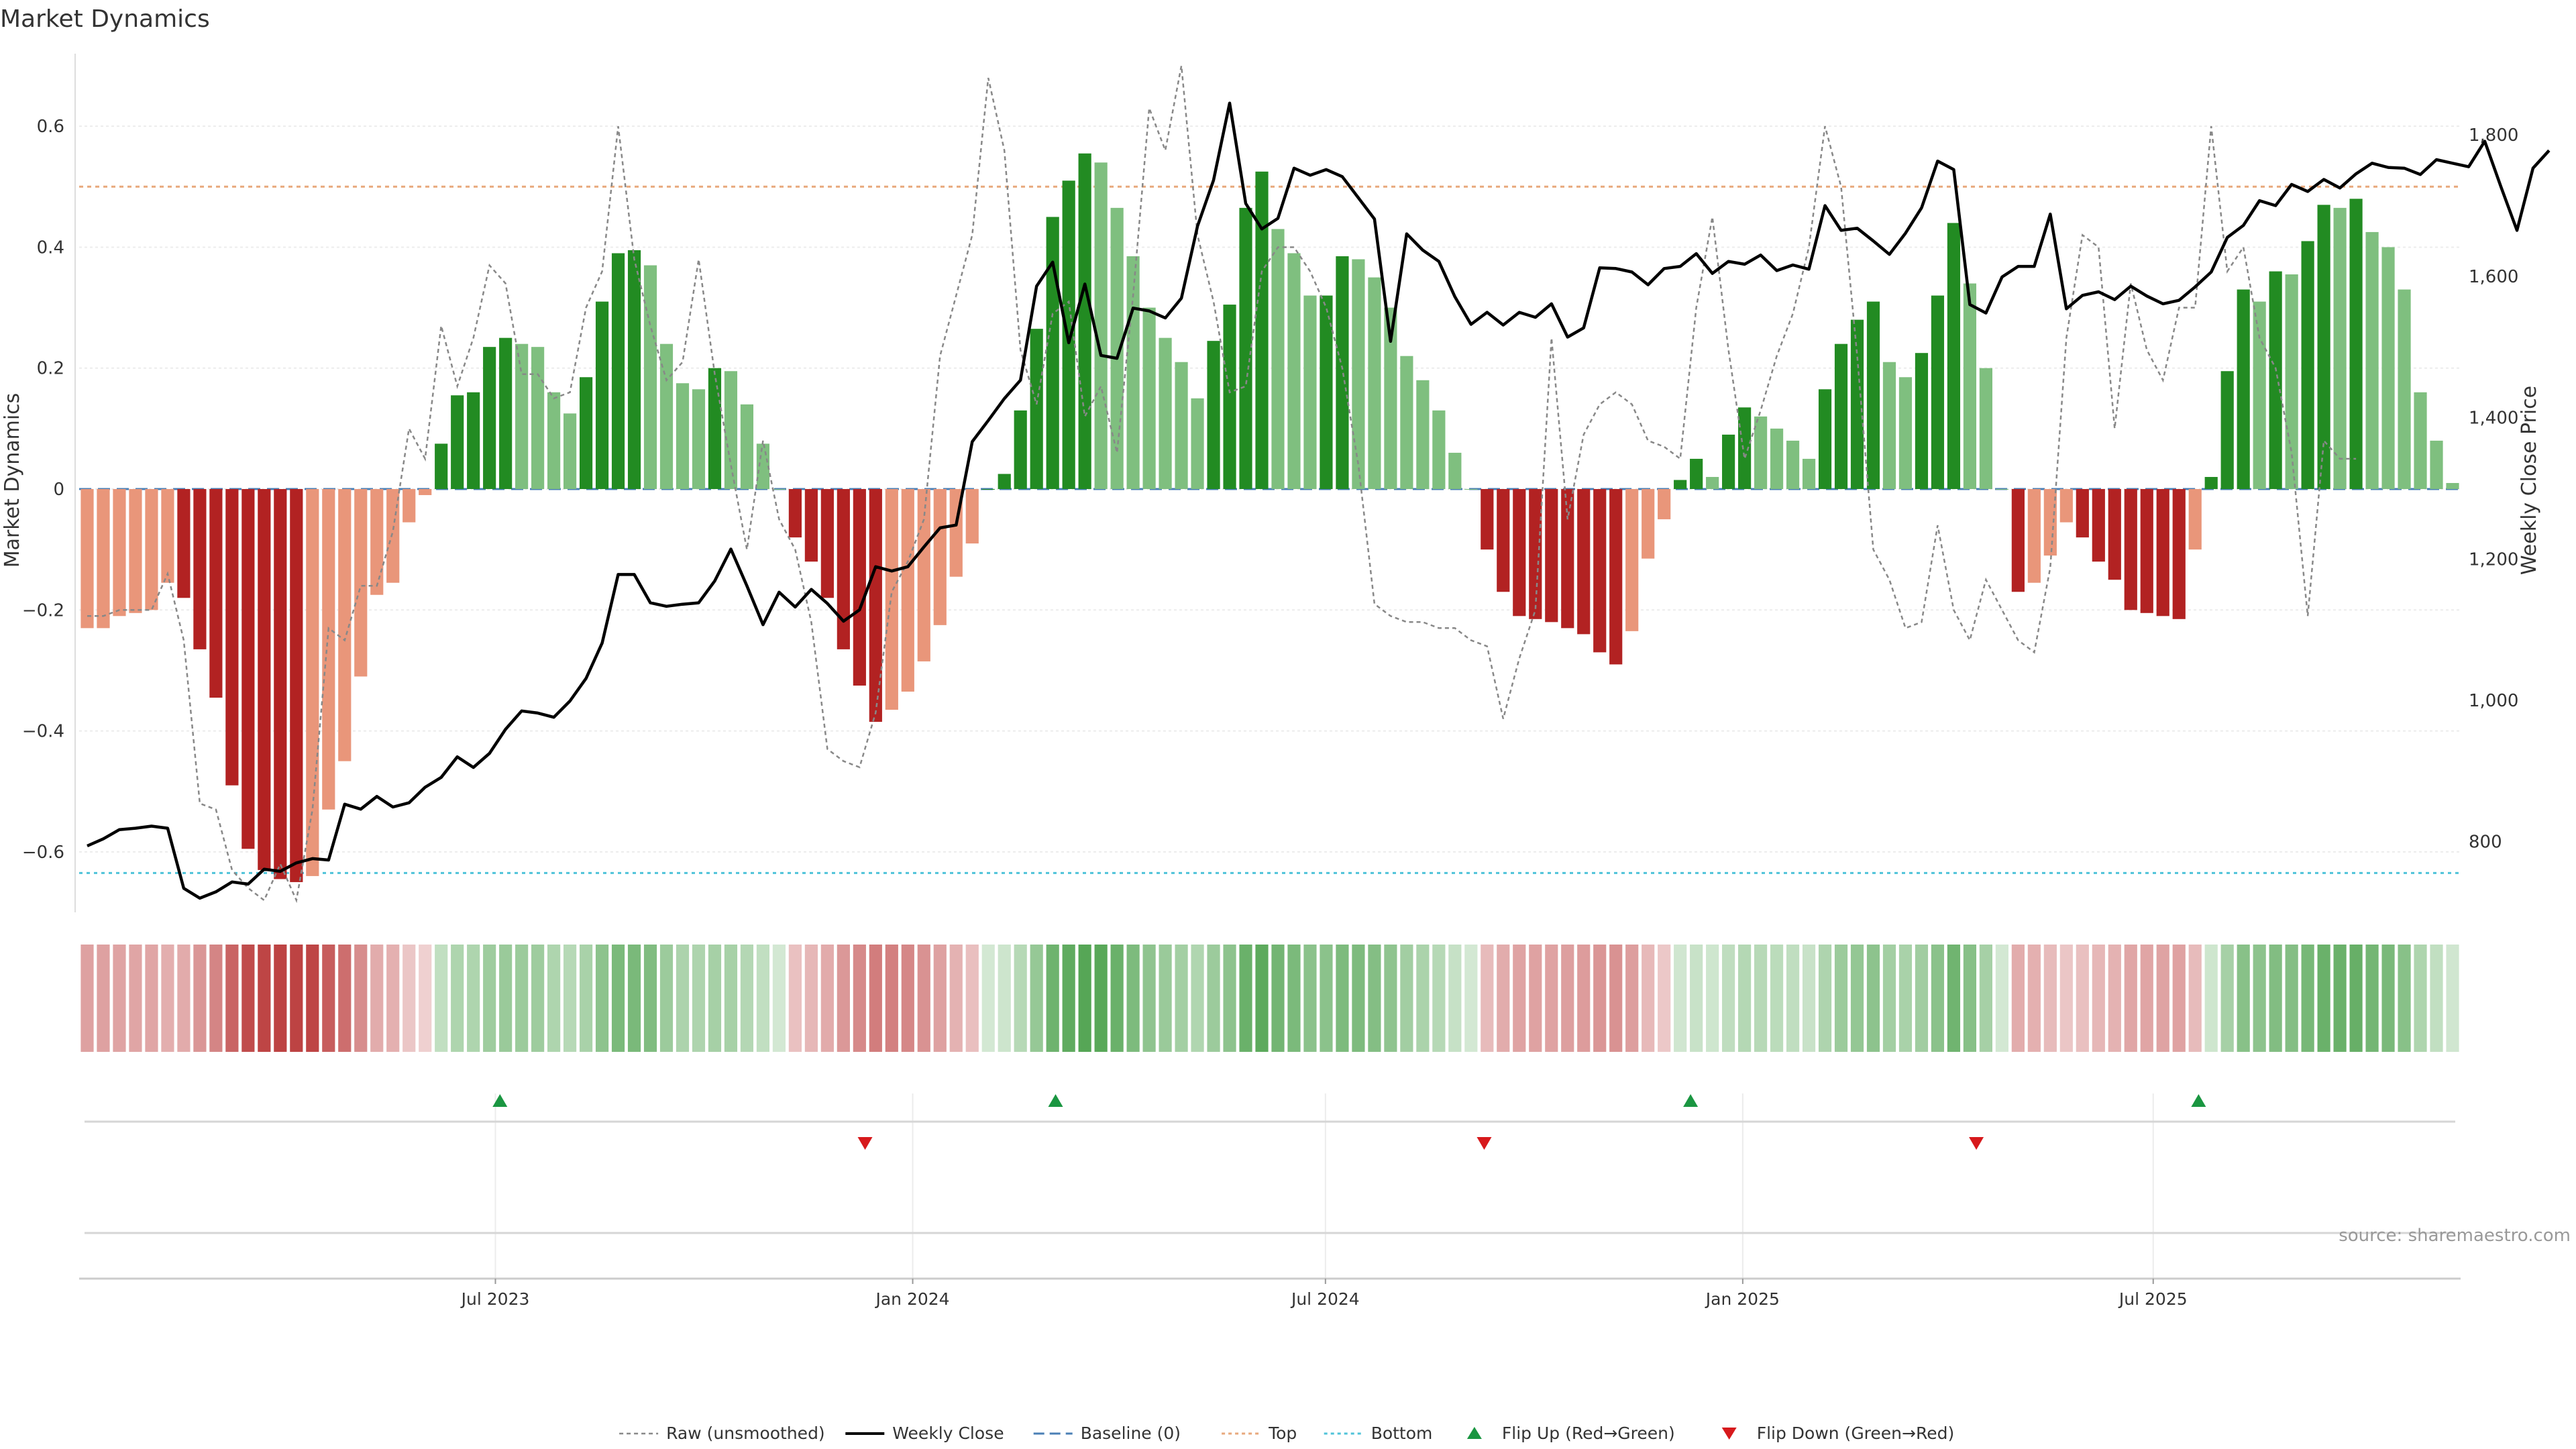 This screenshot has height=1449, width=2576. I want to click on y-axis: 0.6 0.4 0.2 0 −0.2 −0.4 −0.6, so click(49, 483).